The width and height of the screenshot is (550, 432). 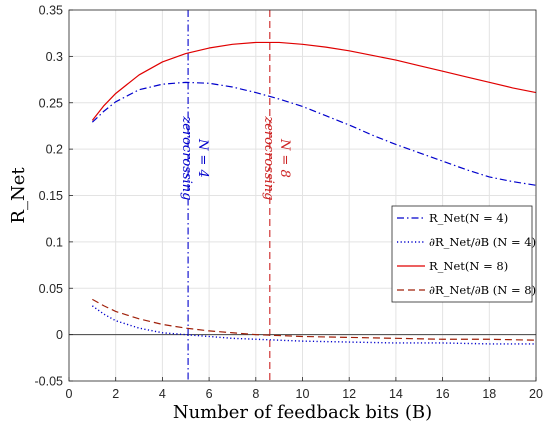 What do you see at coordinates (49, 382) in the screenshot?
I see `y-tick-label: -0.05` at bounding box center [49, 382].